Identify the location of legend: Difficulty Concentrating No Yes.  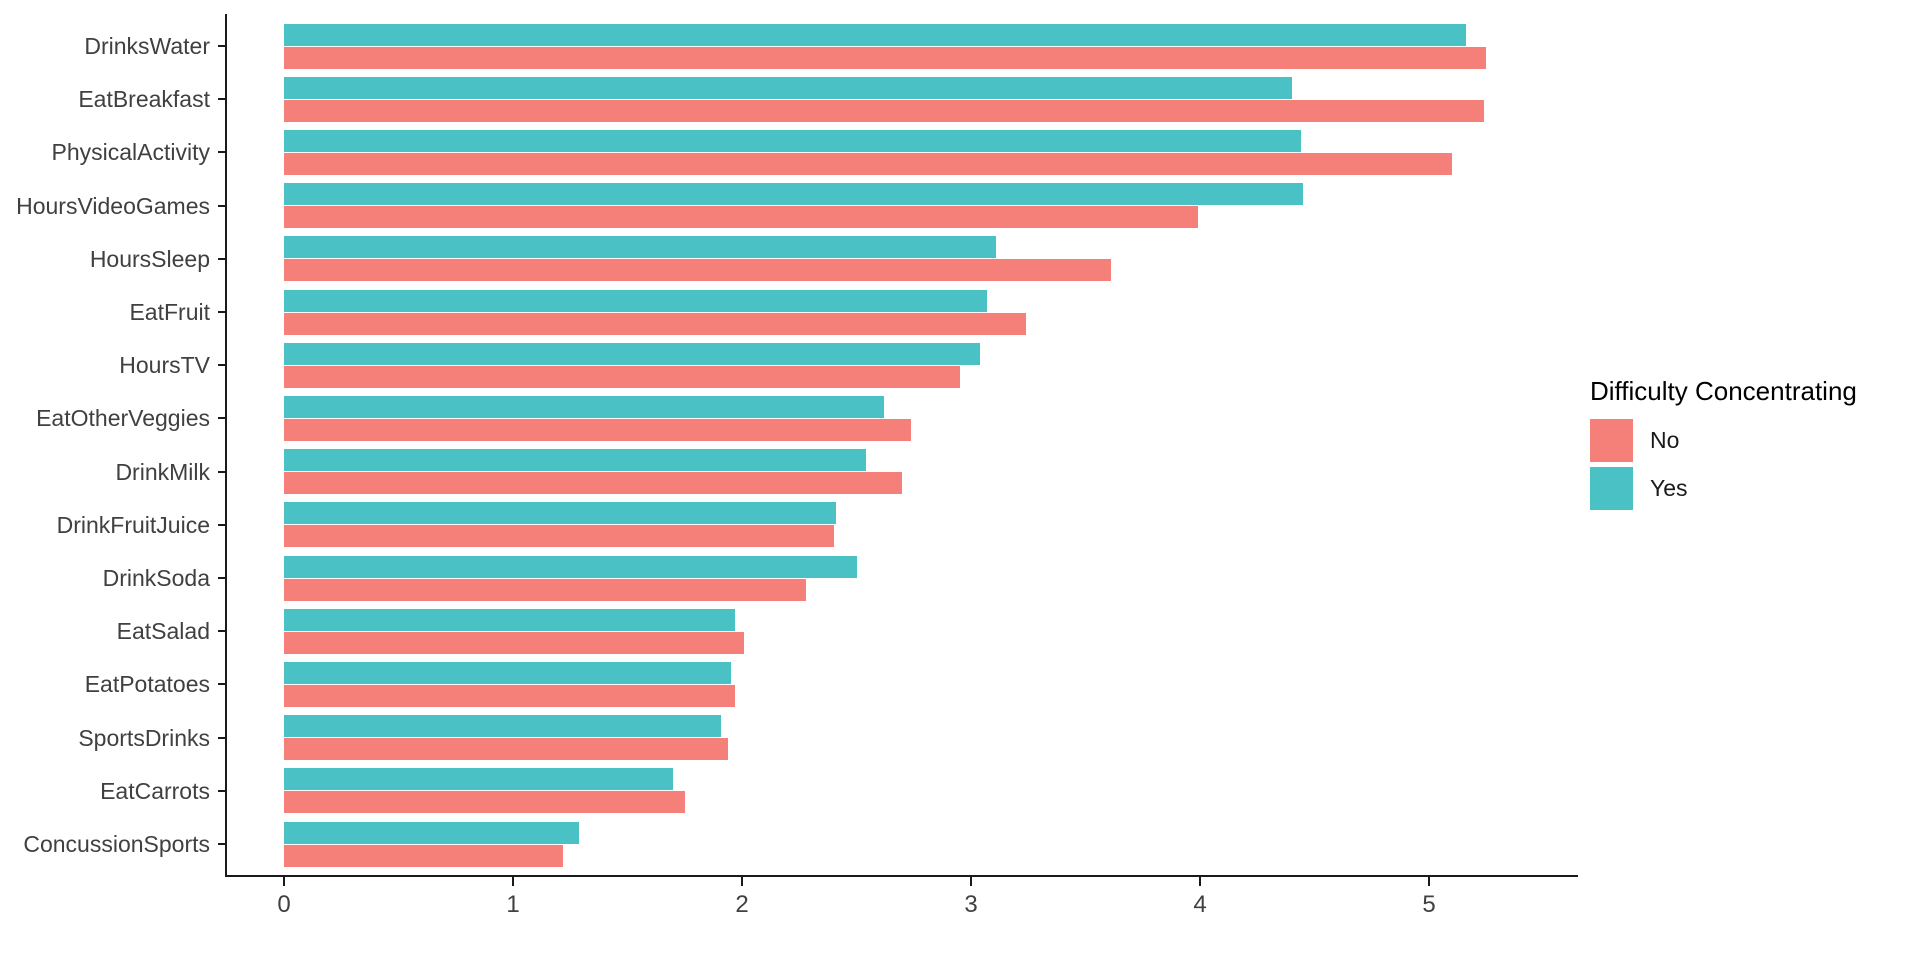
(1723, 445).